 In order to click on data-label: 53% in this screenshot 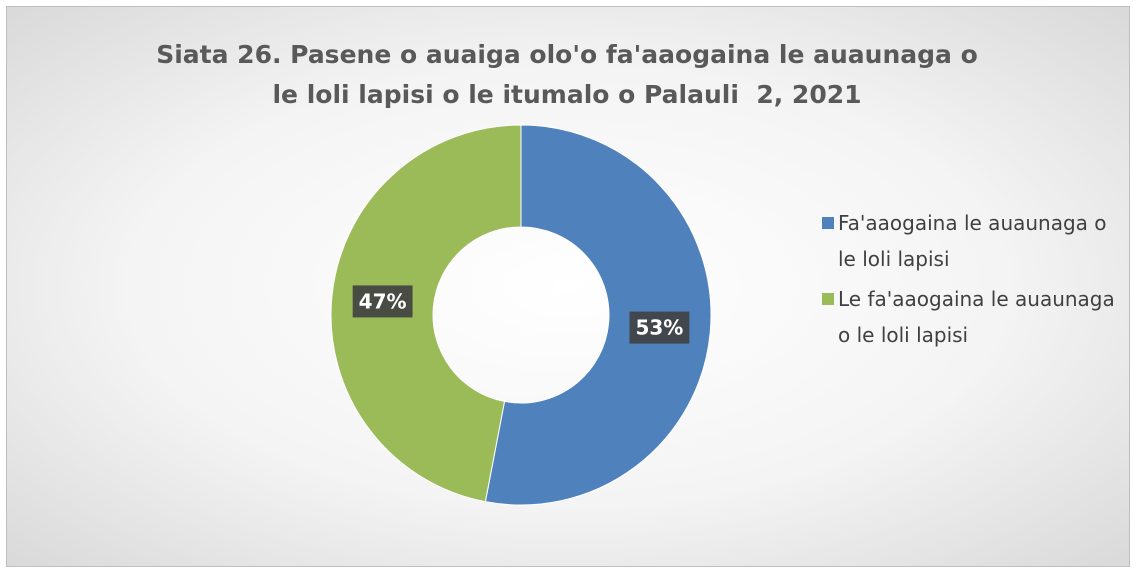, I will do `click(659, 328)`.